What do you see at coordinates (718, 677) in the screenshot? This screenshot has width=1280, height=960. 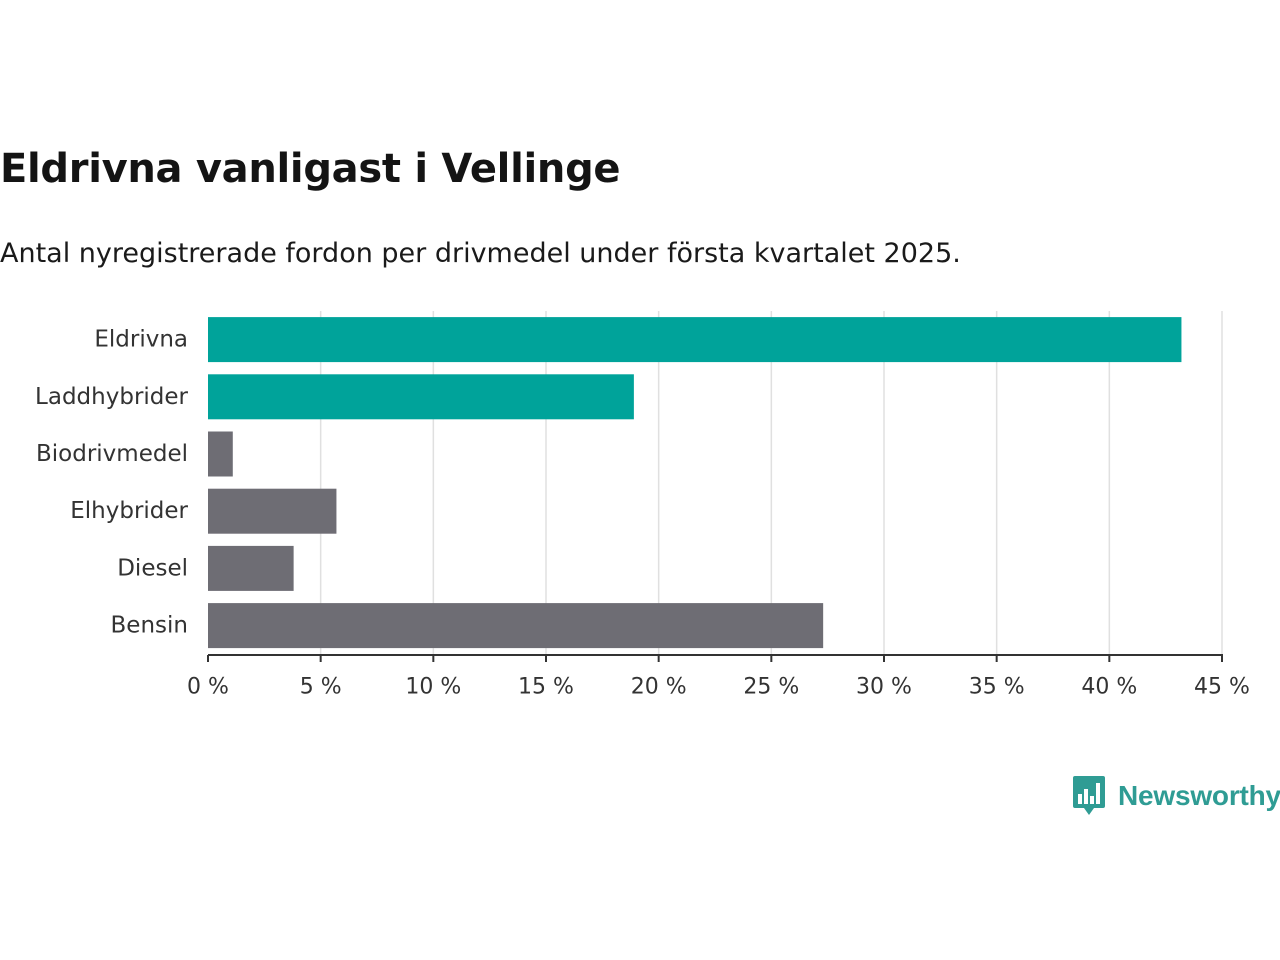 I see `x-axis: 0 % 5 % 10 % 15 % 20 % 25 % 30 % 35 % 40 % 45 %` at bounding box center [718, 677].